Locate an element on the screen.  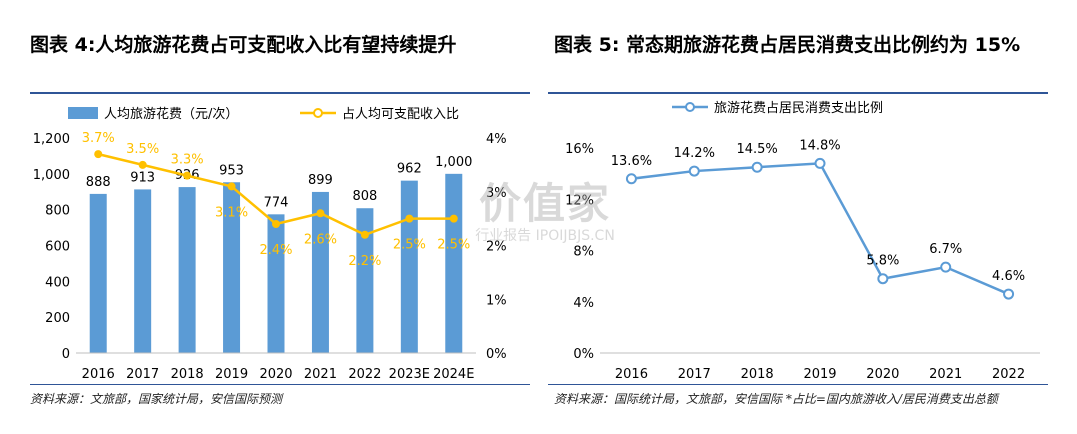
left-x-tick-label: 2020 is located at coordinates (275, 374).